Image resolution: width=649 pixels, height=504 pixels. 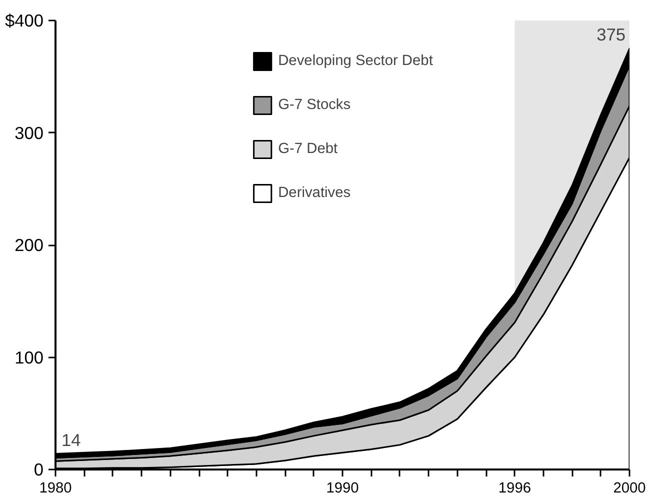 I want to click on y-tick-label: 200, so click(x=29, y=245).